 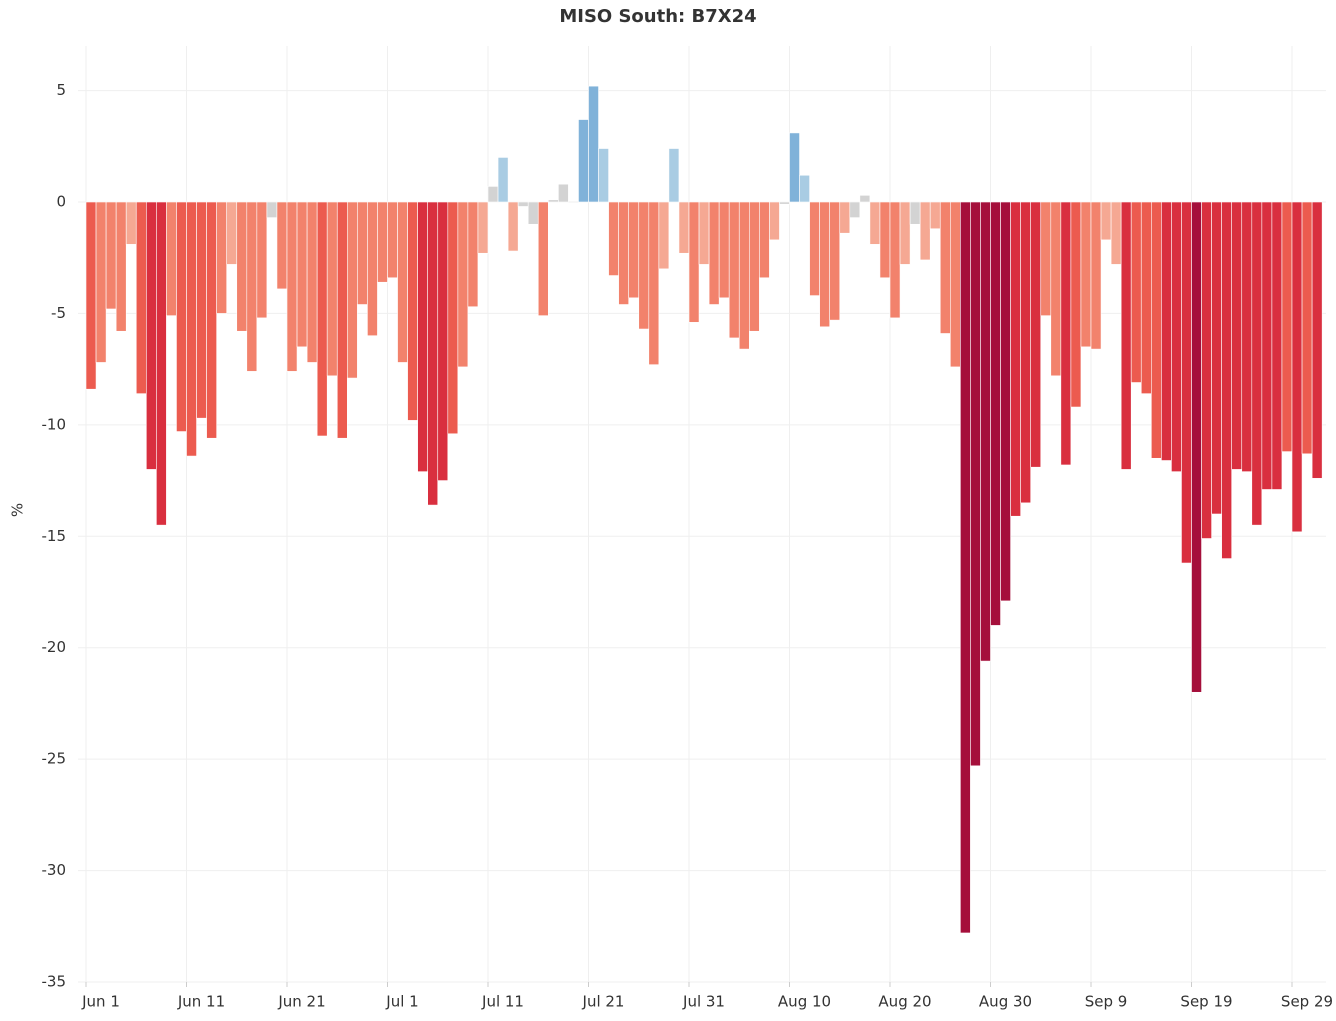 What do you see at coordinates (54, 870) in the screenshot?
I see `y-tick-label: -30` at bounding box center [54, 870].